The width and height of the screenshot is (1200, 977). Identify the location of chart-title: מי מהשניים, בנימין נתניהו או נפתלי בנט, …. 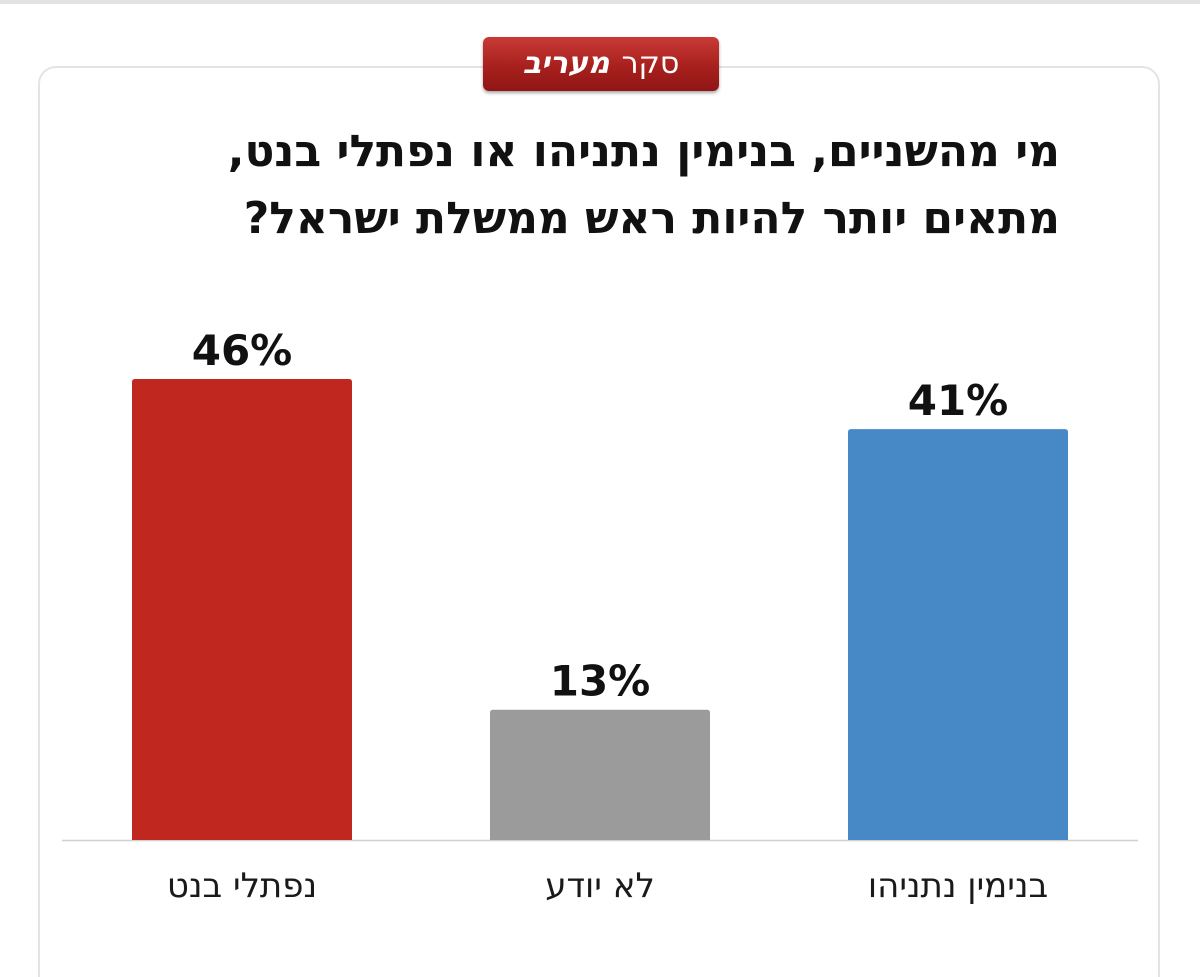
(560, 185).